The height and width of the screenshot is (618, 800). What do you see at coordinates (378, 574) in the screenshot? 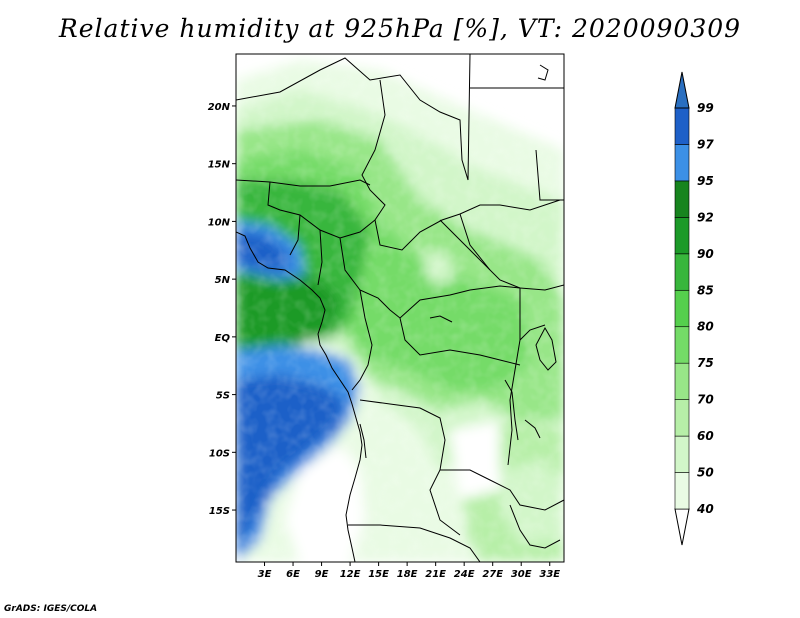
I see `lon-tick-label: 15E` at bounding box center [378, 574].